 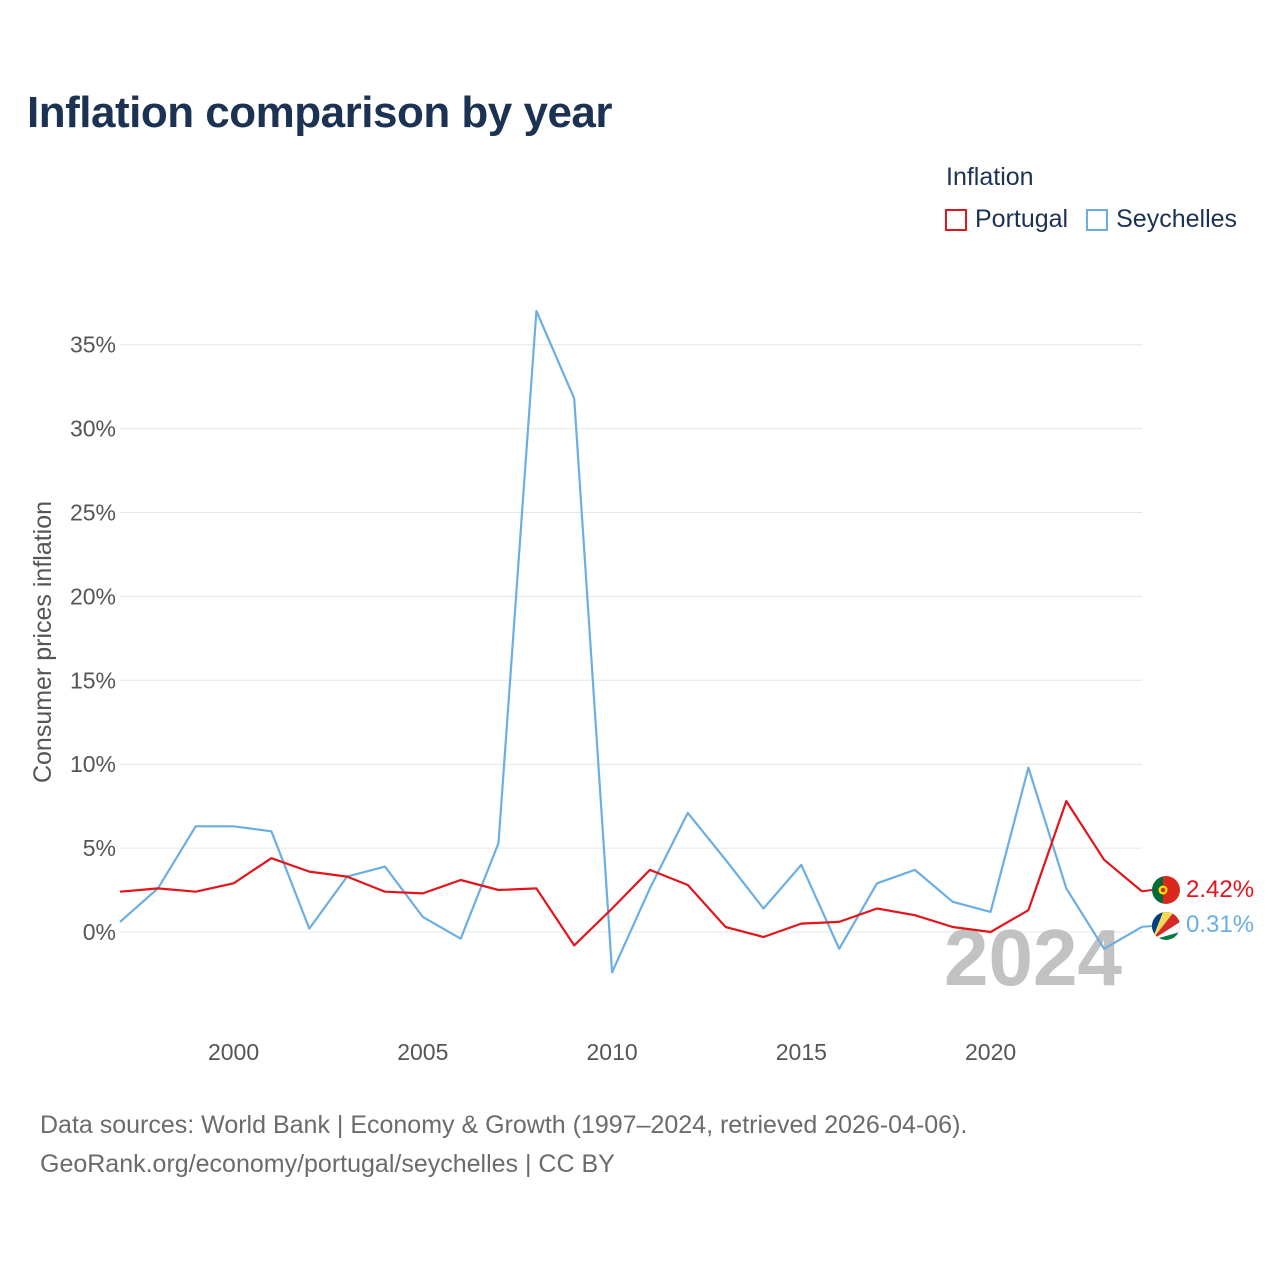 I want to click on legend: Portugal Seychelles, so click(x=1100, y=219).